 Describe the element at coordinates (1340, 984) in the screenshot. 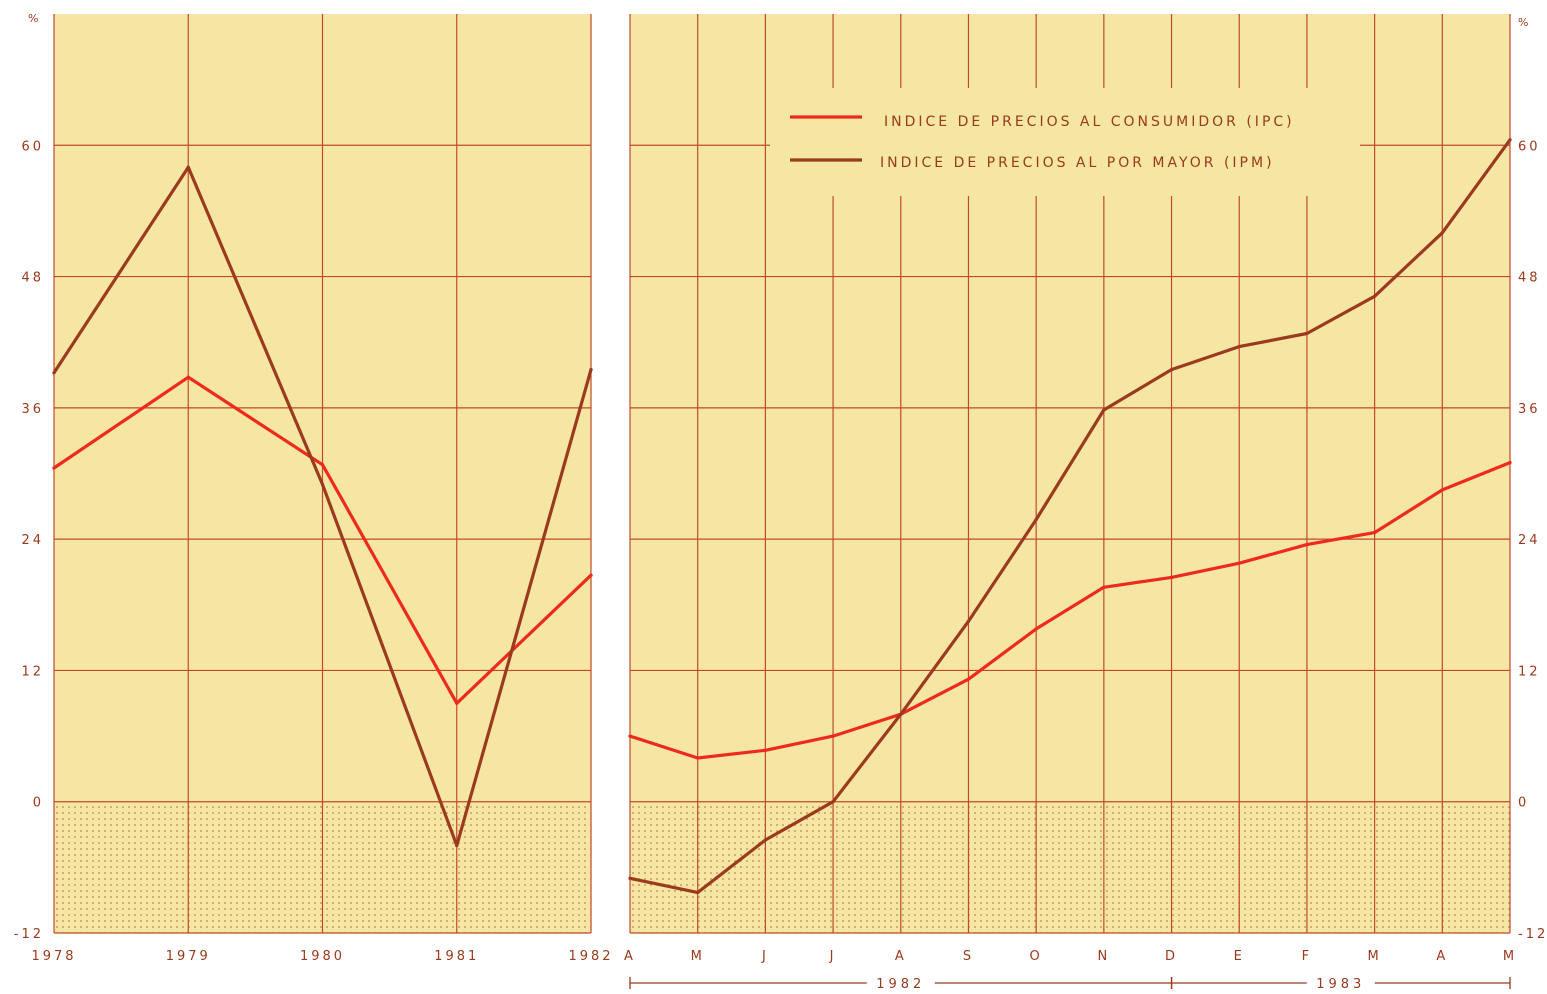

I see `year-span-label: 1983` at that location.